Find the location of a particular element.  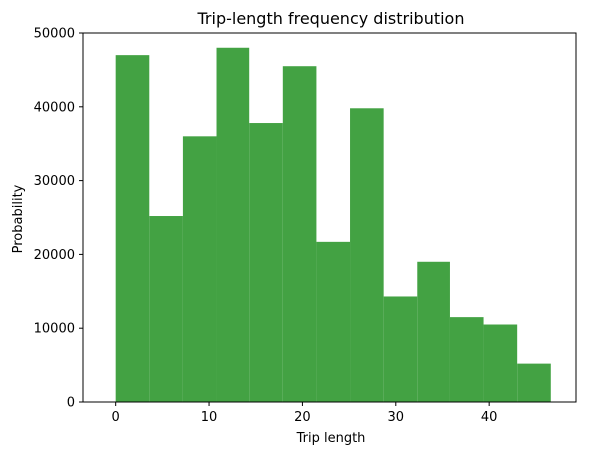

y-tick-label: 40000 is located at coordinates (54, 107).